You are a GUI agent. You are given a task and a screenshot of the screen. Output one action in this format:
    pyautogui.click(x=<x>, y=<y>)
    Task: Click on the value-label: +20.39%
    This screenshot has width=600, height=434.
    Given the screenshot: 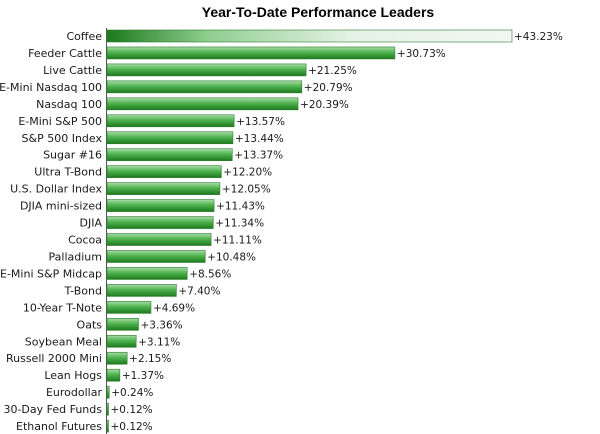 What is the action you would take?
    pyautogui.click(x=324, y=105)
    